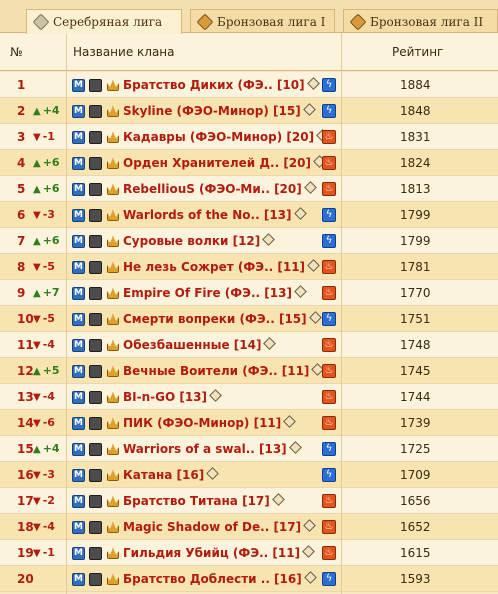 The height and width of the screenshot is (594, 498). Describe the element at coordinates (220, 579) in the screenshot. I see `clan-name-link: Братство Доблести .. [16]` at that location.